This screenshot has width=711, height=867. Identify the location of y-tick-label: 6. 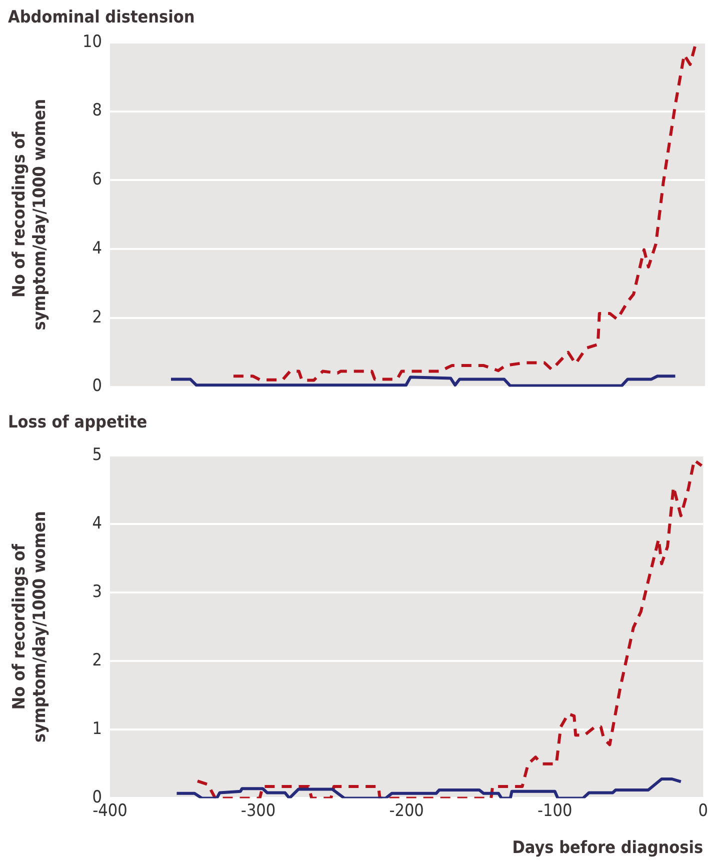
(97, 180).